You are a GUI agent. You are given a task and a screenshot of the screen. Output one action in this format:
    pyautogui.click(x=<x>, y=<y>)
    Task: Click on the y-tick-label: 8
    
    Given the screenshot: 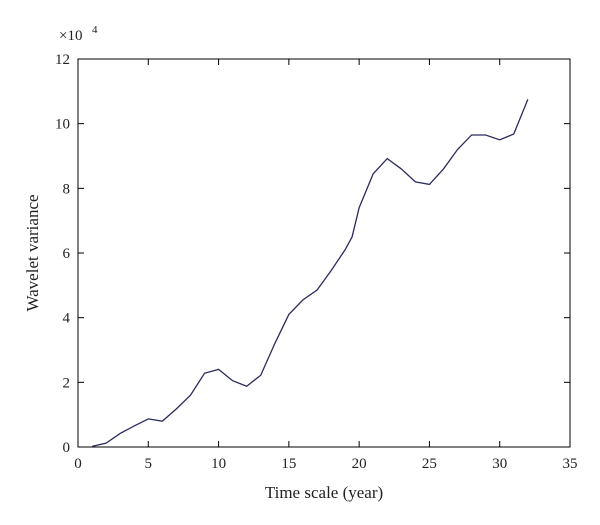 What is the action you would take?
    pyautogui.click(x=67, y=189)
    